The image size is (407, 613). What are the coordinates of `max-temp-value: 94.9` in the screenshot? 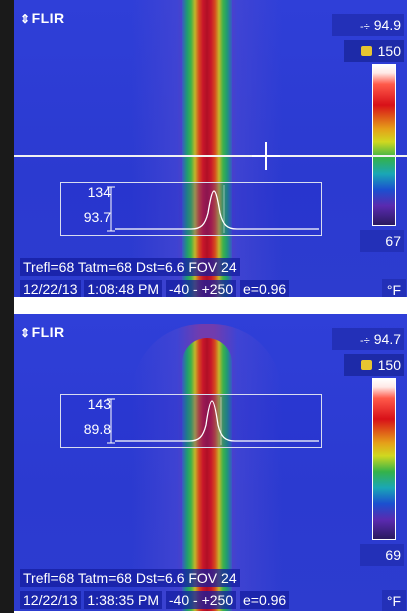 It's located at (387, 25).